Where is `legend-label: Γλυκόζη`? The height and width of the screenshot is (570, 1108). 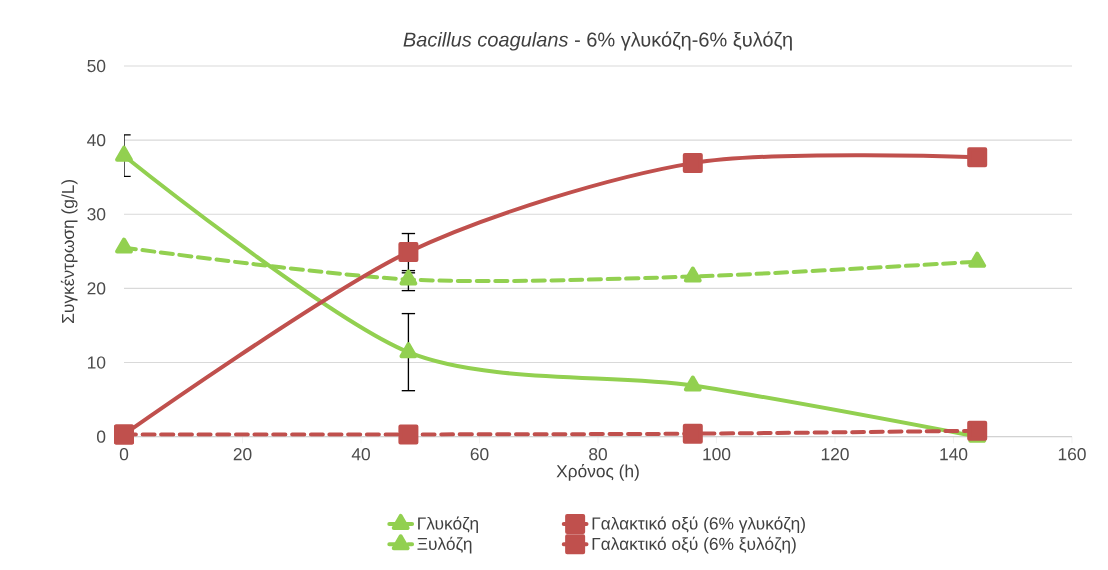 legend-label: Γλυκόζη is located at coordinates (448, 525).